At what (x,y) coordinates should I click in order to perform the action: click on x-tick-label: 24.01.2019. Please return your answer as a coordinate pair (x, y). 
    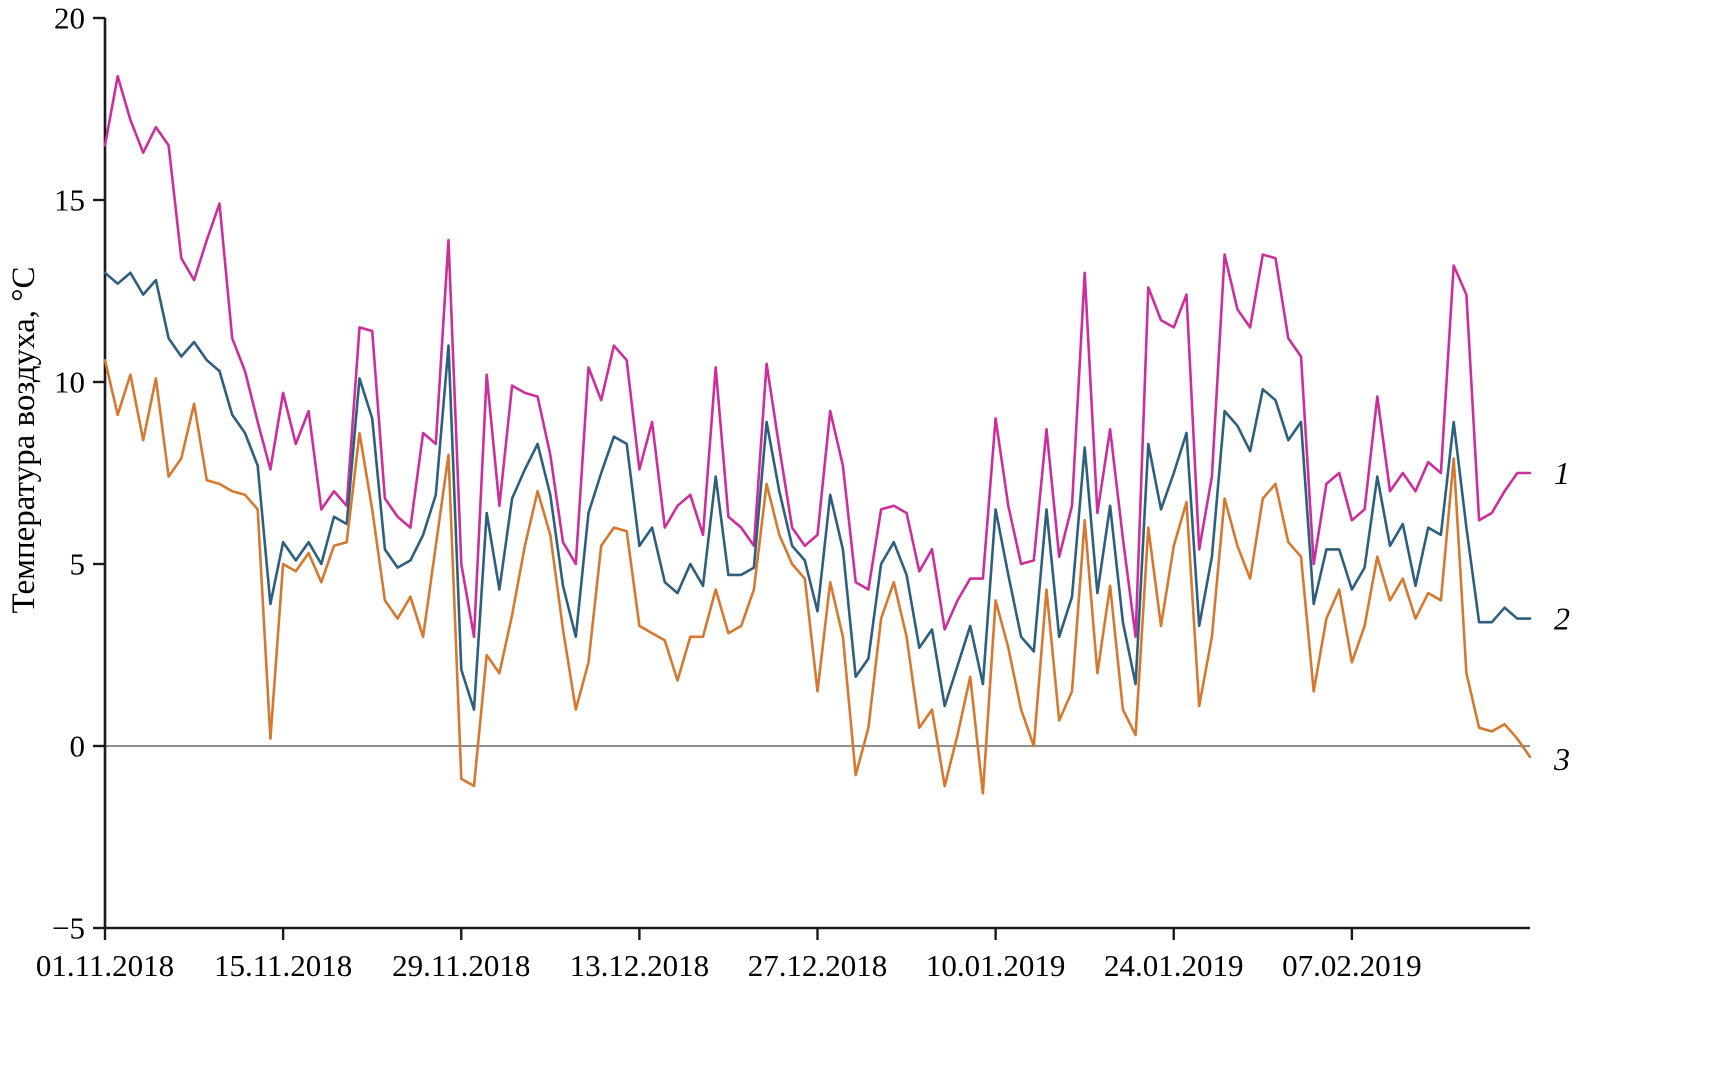
    Looking at the image, I should click on (1174, 965).